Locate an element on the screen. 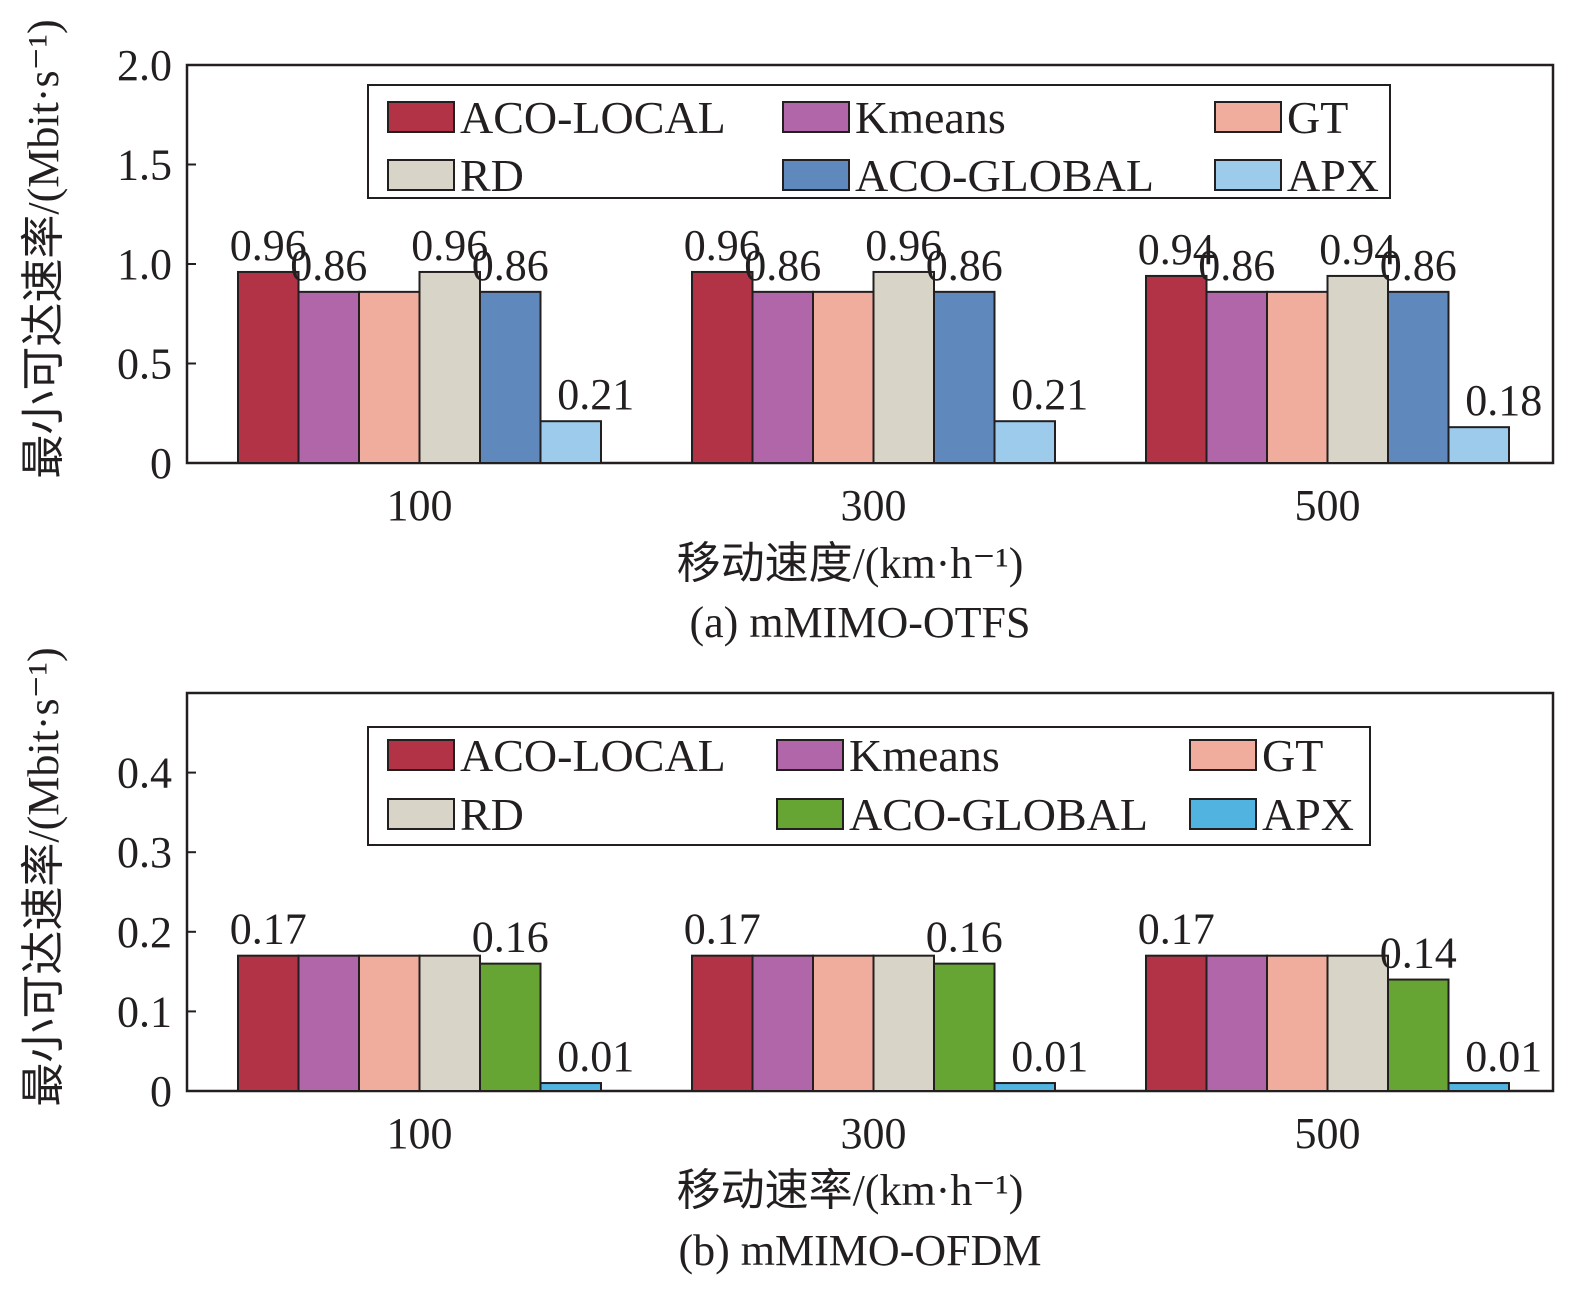 Image resolution: width=1575 pixels, height=1297 pixels. y-tick-label: 0.3 is located at coordinates (144, 852).